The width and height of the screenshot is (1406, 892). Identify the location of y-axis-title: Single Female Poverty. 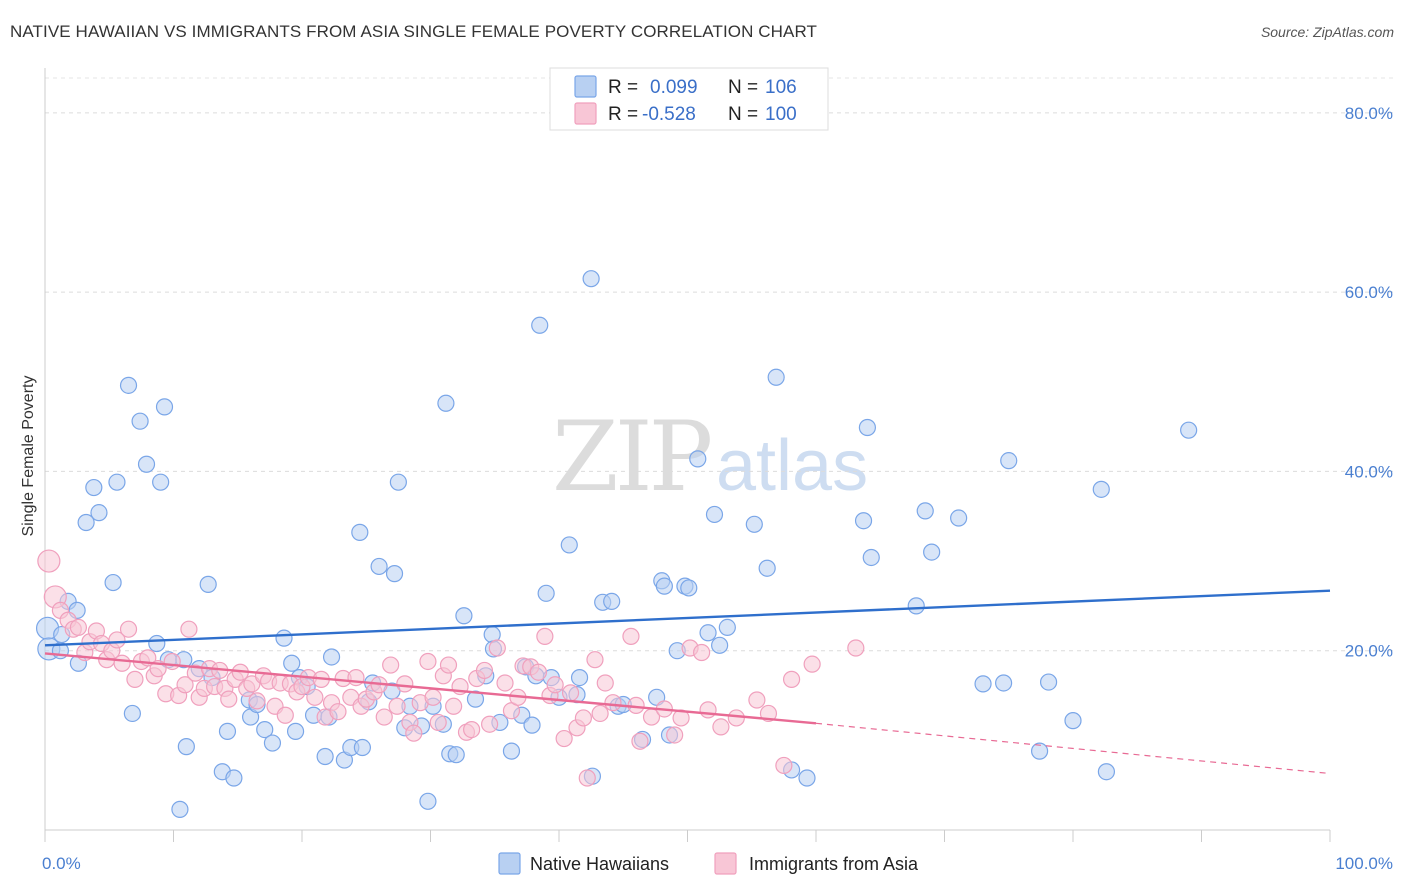
(28, 456).